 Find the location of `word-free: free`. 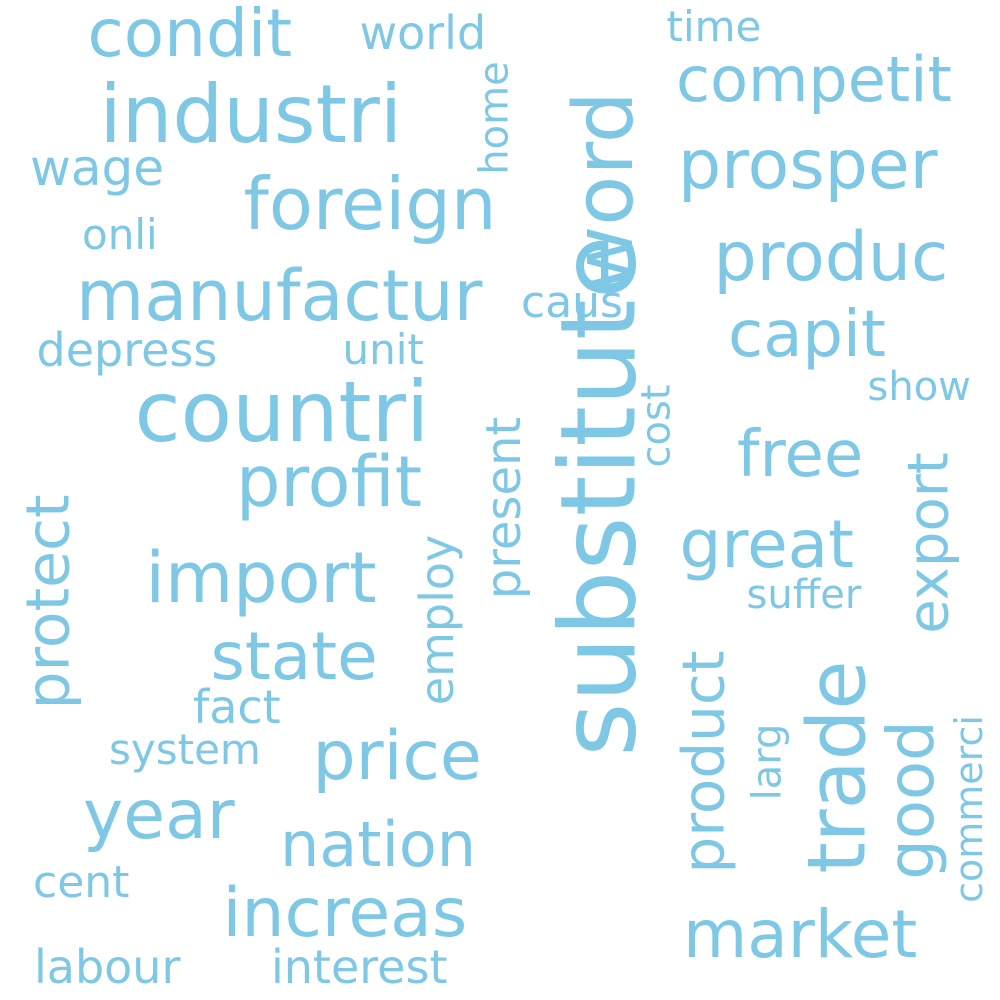

word-free: free is located at coordinates (800, 455).